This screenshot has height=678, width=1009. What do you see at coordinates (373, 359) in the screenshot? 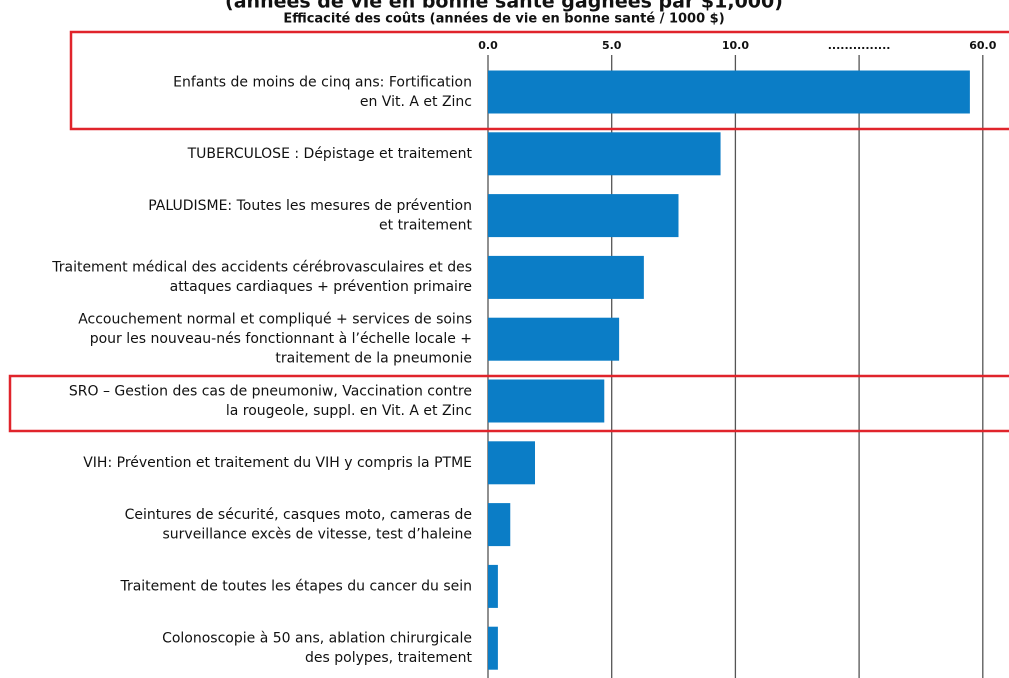
I see `category-label: traitement de la pneumonie` at bounding box center [373, 359].